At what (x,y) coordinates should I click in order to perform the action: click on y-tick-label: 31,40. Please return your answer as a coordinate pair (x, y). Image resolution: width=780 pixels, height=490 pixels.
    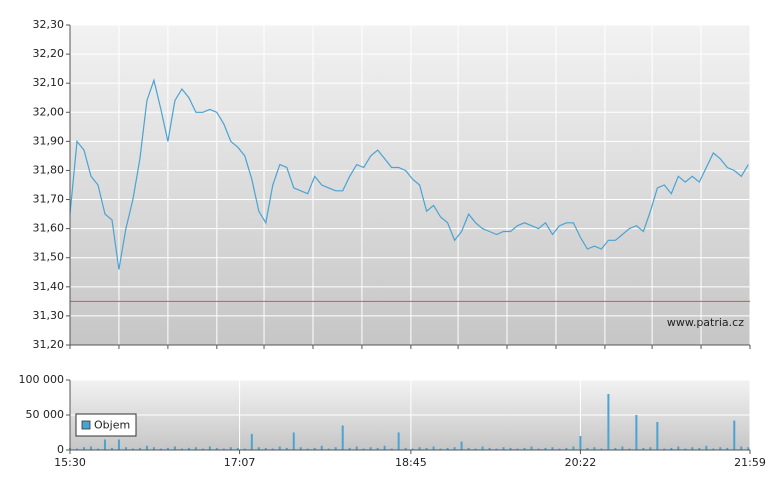
    Looking at the image, I should click on (49, 286).